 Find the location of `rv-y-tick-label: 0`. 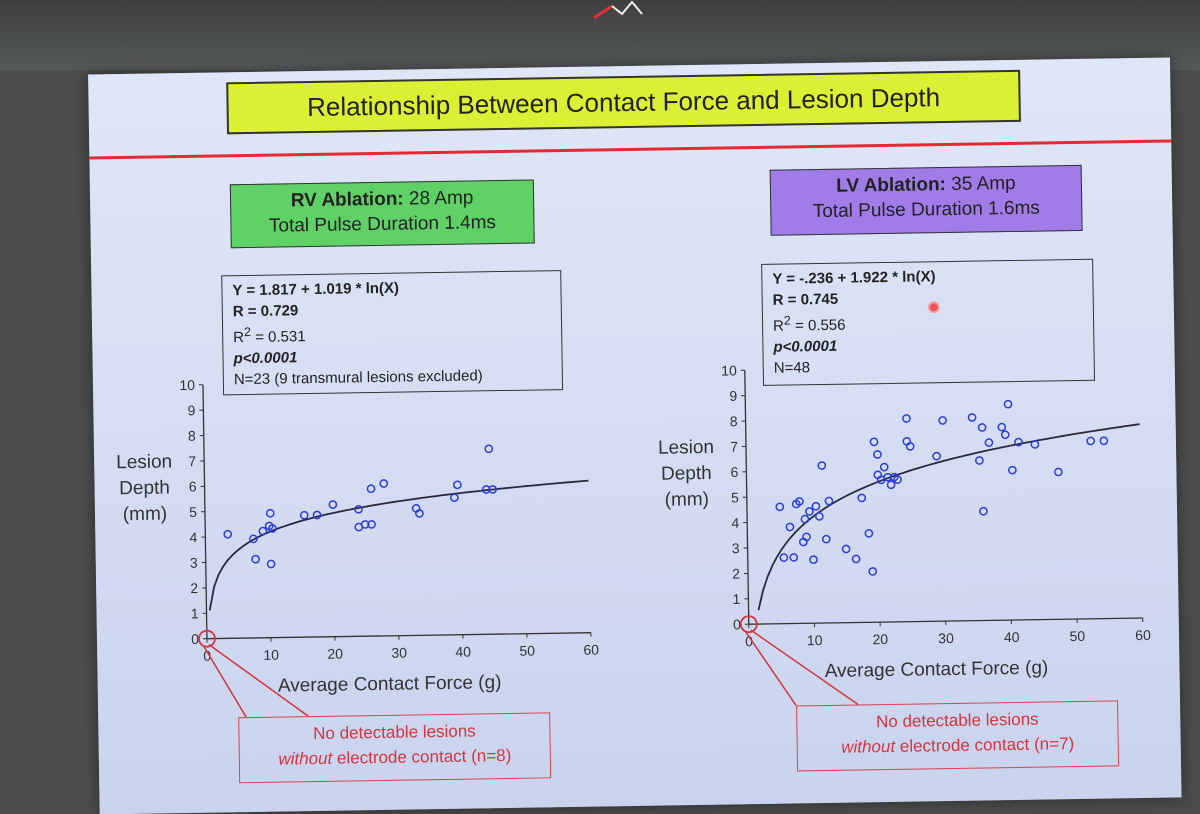

rv-y-tick-label: 0 is located at coordinates (195, 639).